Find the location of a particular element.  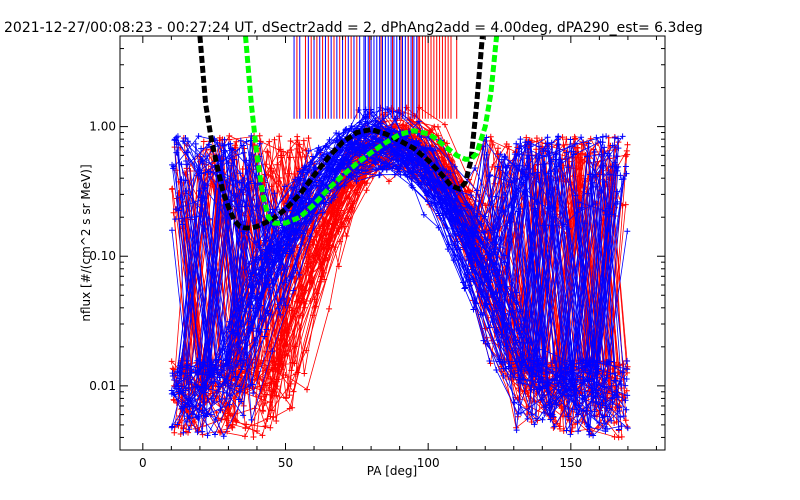

black-model-curve is located at coordinates (341, 133).